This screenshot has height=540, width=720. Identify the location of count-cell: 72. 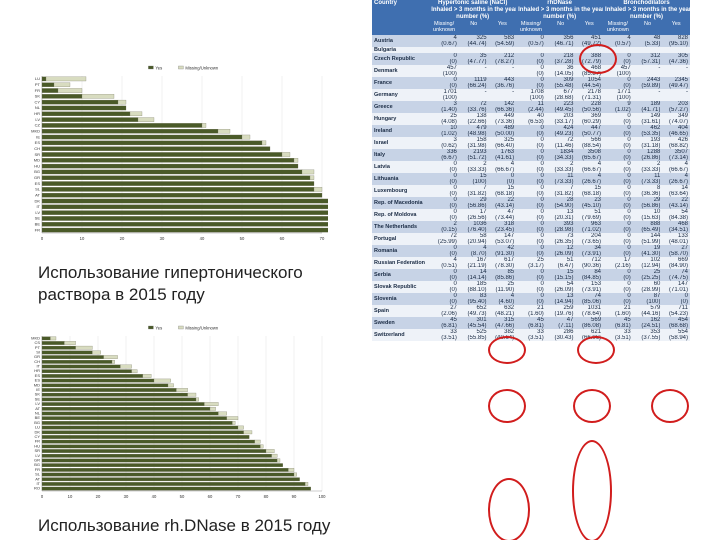
(444, 236).